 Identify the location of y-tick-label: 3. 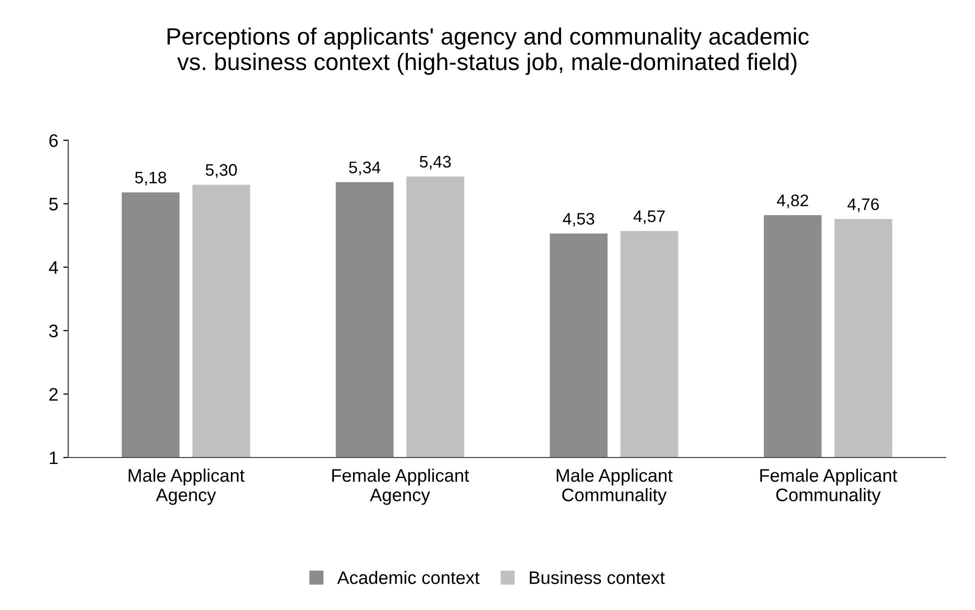
(53, 331).